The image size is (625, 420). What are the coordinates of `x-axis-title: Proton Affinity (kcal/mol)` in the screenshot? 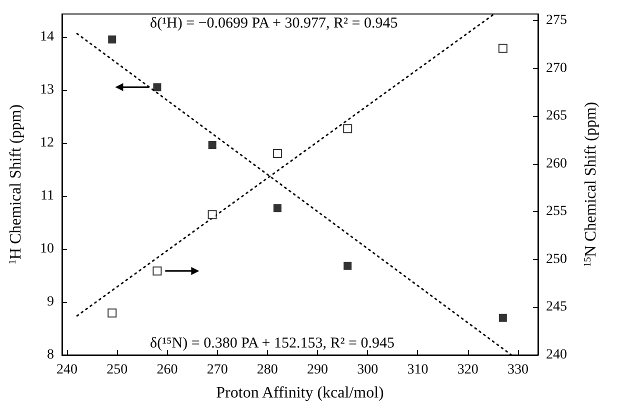 It's located at (300, 393).